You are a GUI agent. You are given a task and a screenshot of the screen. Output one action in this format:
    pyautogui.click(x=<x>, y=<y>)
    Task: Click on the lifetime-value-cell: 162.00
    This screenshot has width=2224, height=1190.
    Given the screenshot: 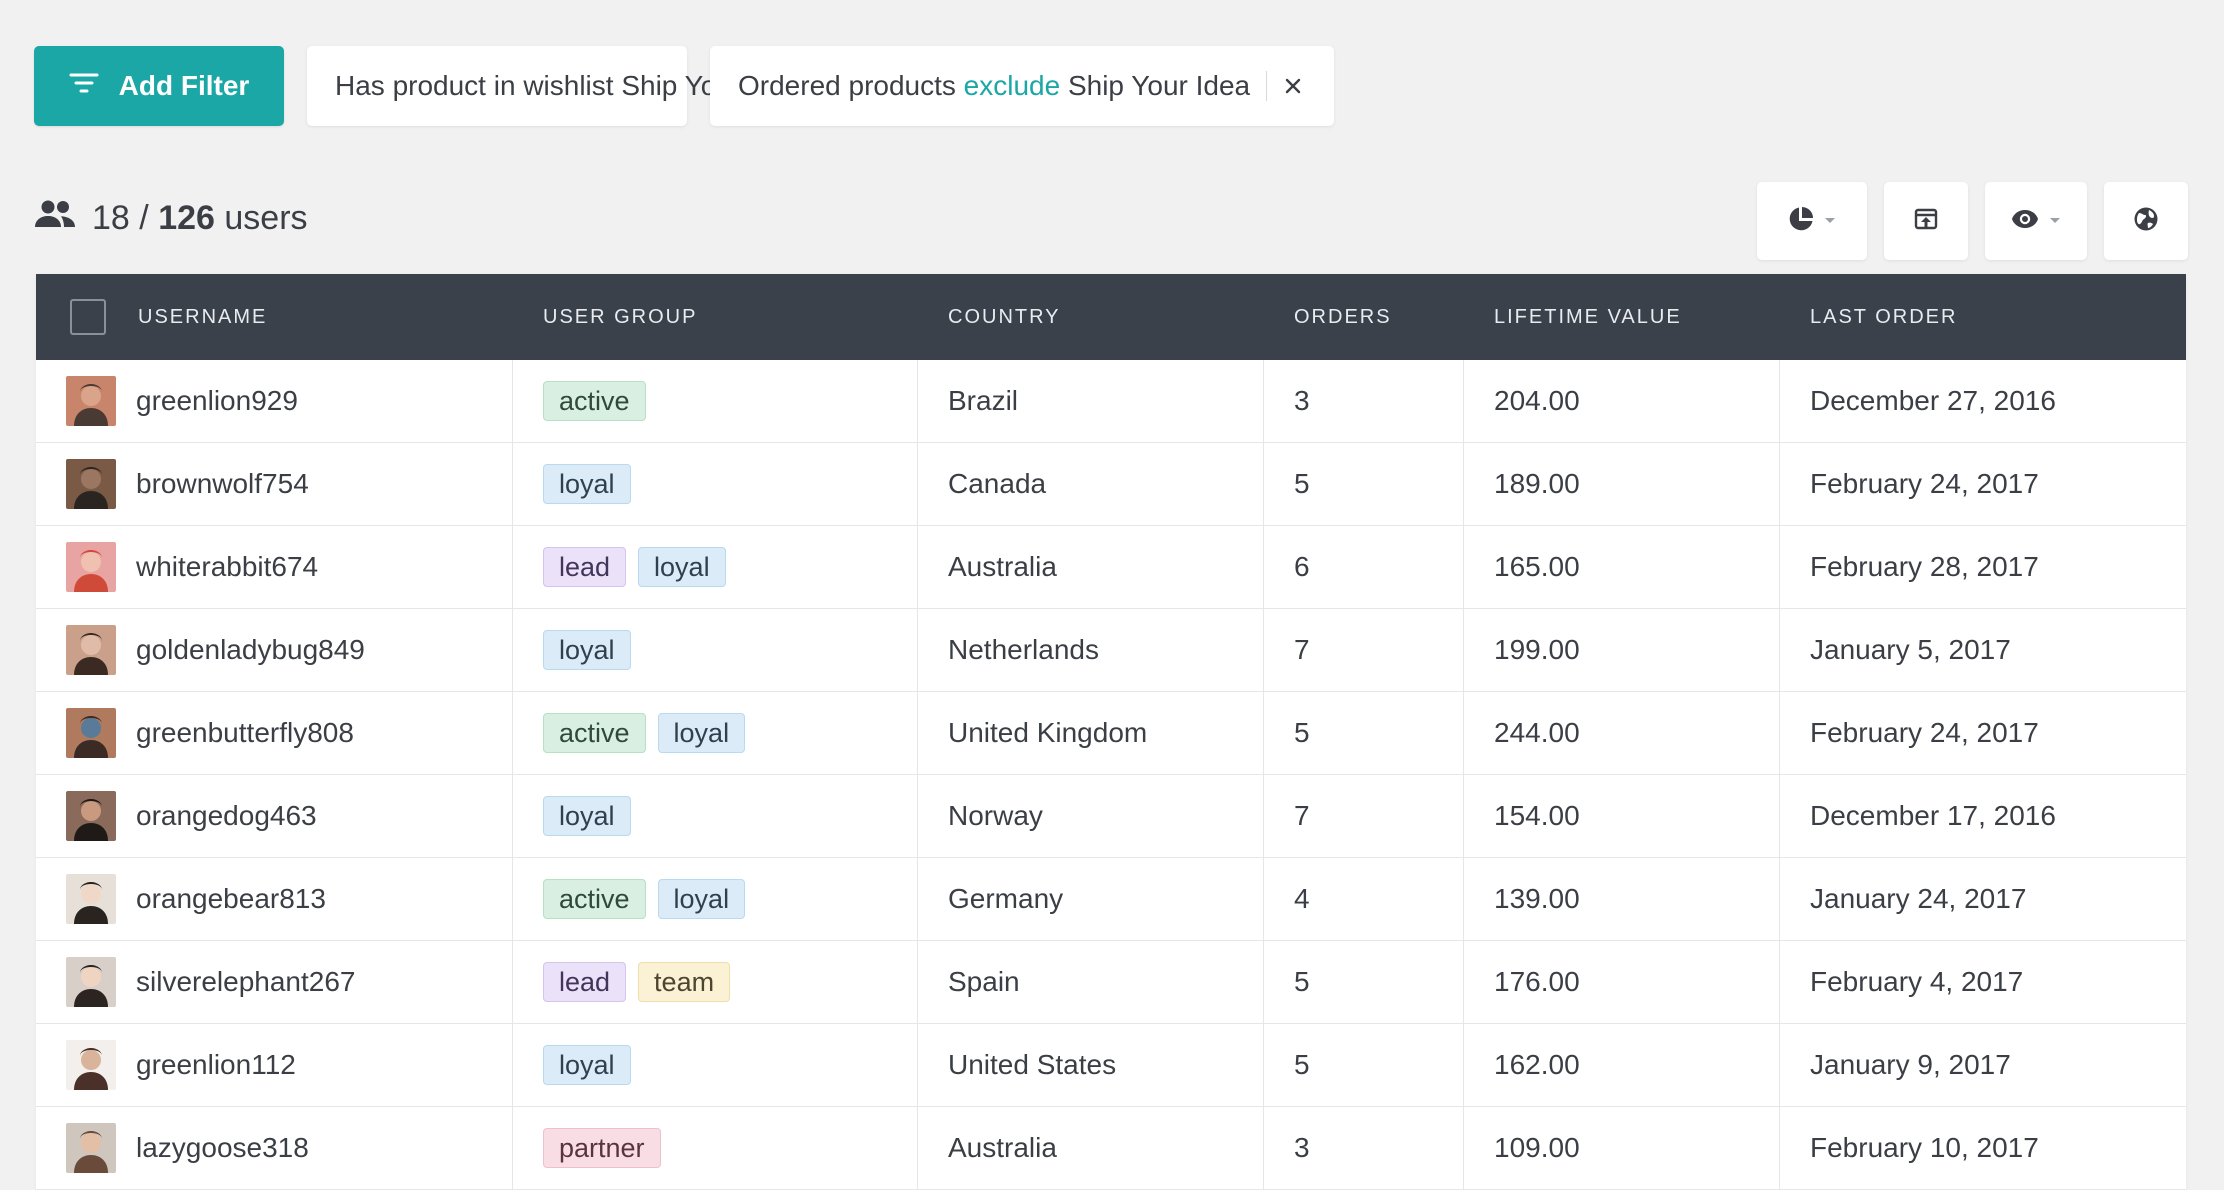 What is the action you would take?
    pyautogui.click(x=1622, y=1065)
    